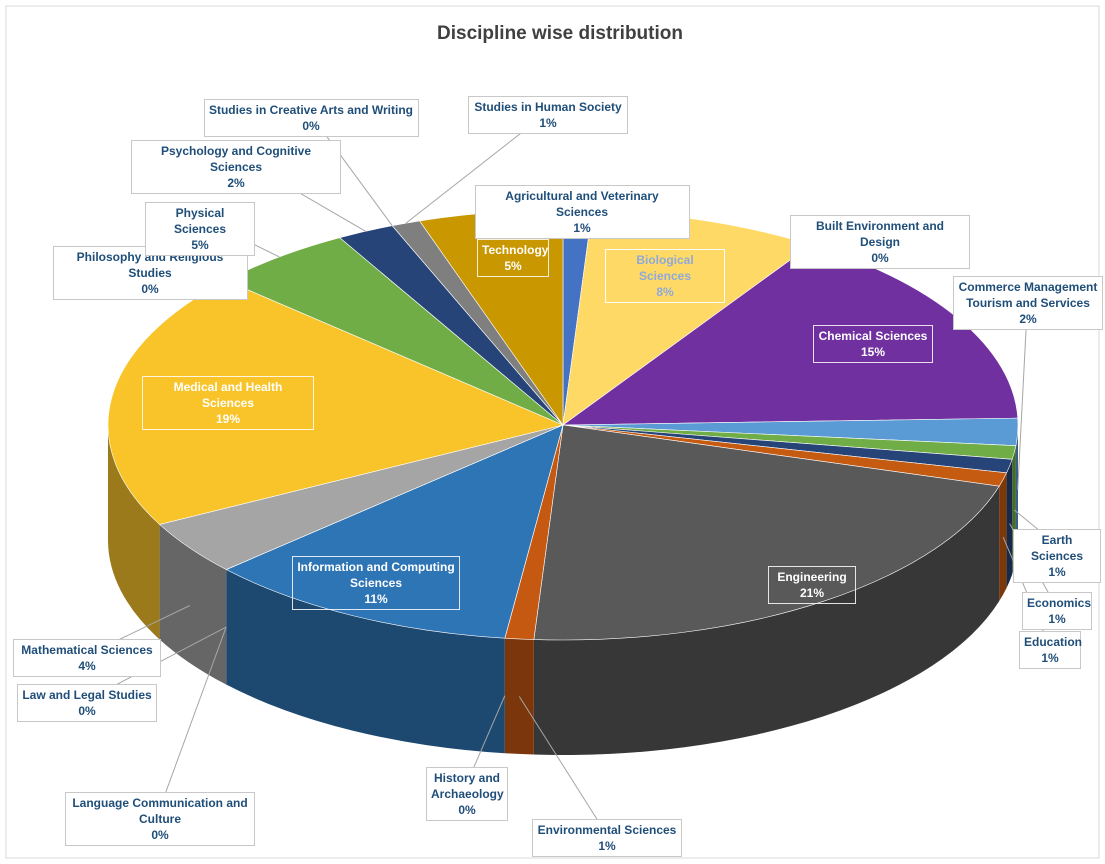 This screenshot has height=864, width=1105. What do you see at coordinates (548, 107) in the screenshot?
I see `label-name: Studies in Human Society` at bounding box center [548, 107].